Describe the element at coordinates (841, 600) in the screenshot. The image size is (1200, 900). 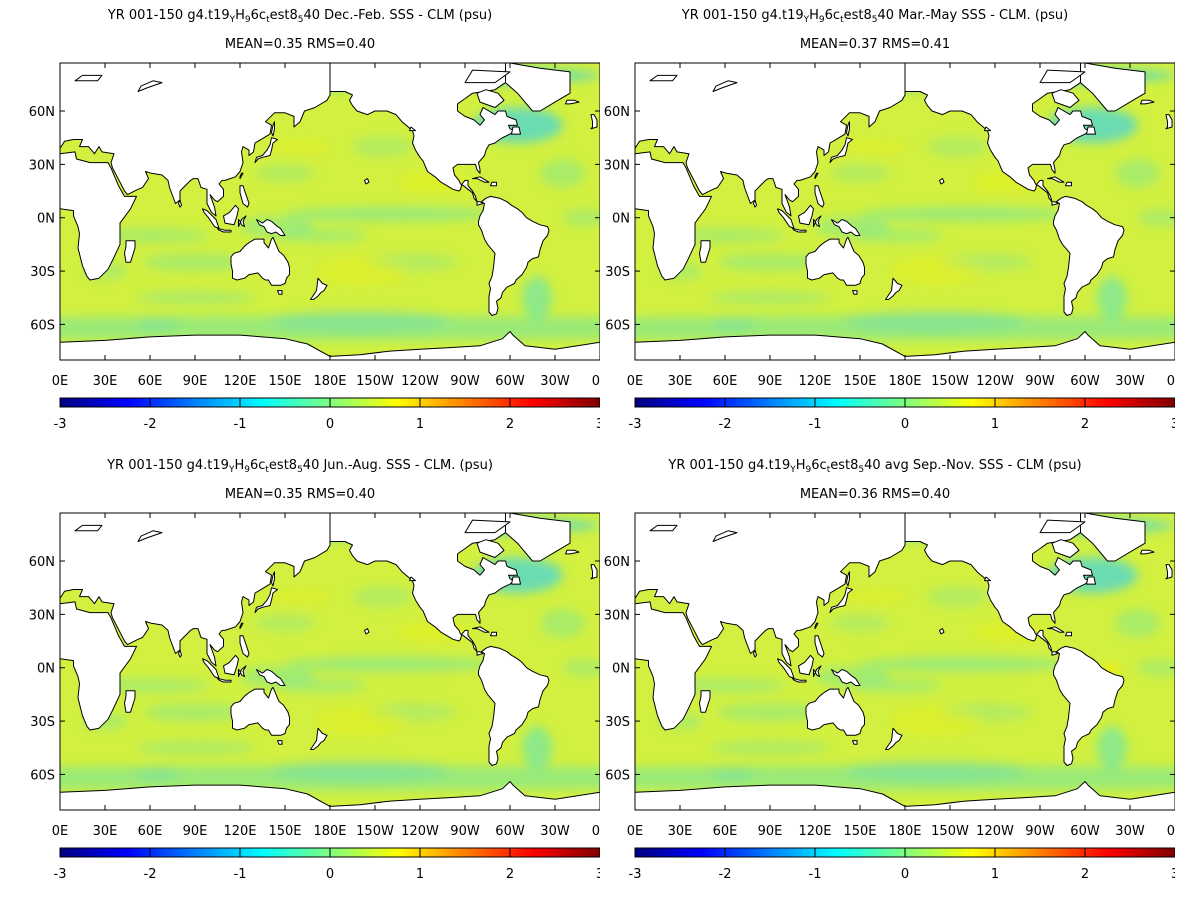
I see `japan` at that location.